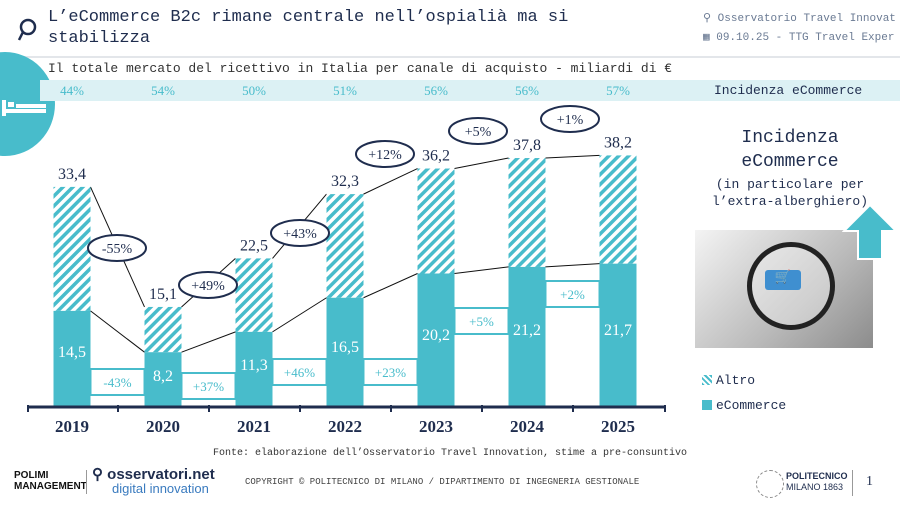  Describe the element at coordinates (870, 231) in the screenshot. I see `up-arrow-icon` at that location.